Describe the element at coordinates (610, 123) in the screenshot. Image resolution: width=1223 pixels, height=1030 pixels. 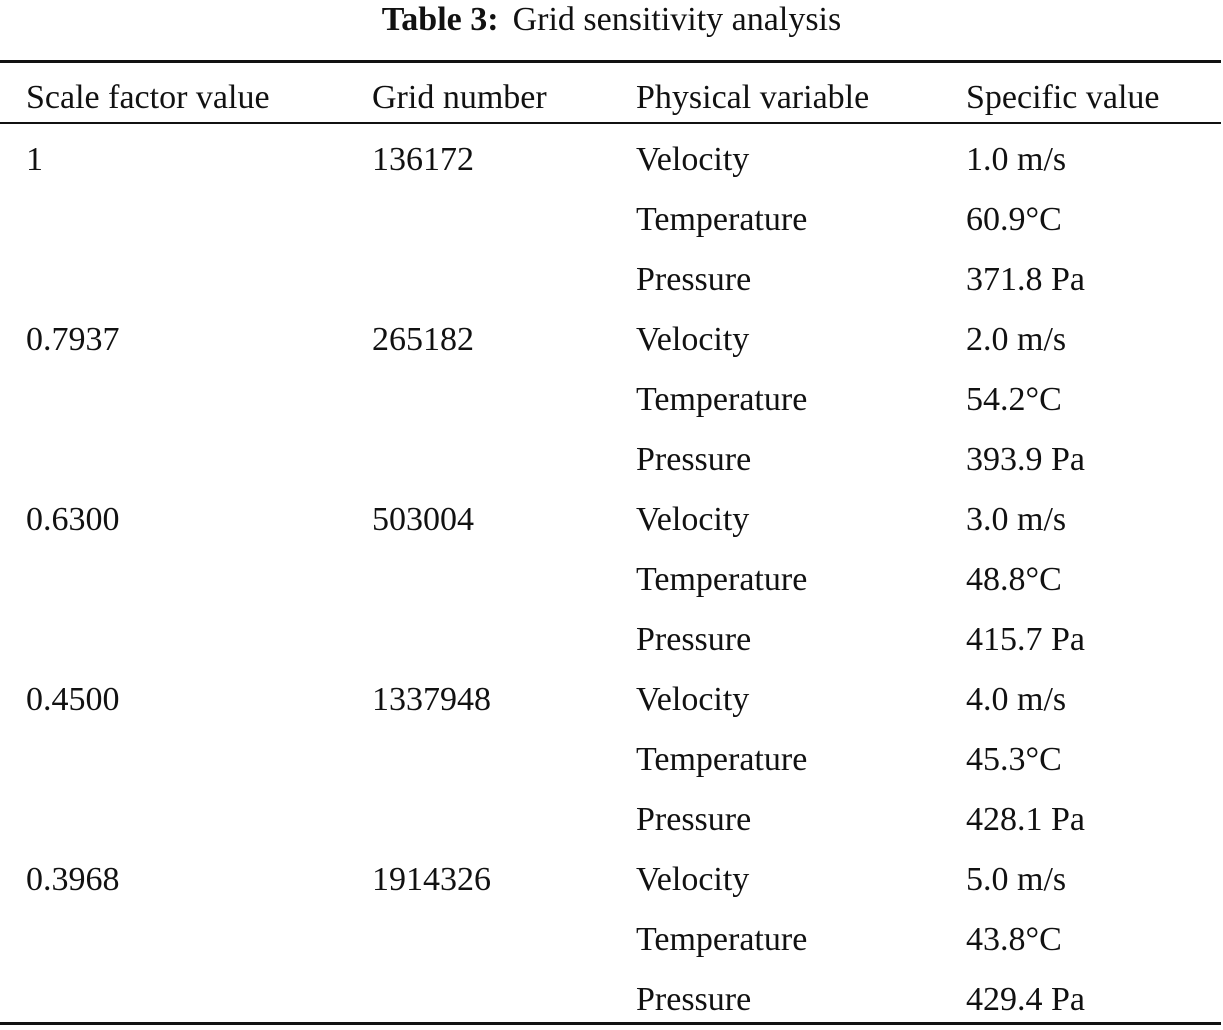
I see `table-header-rule` at that location.